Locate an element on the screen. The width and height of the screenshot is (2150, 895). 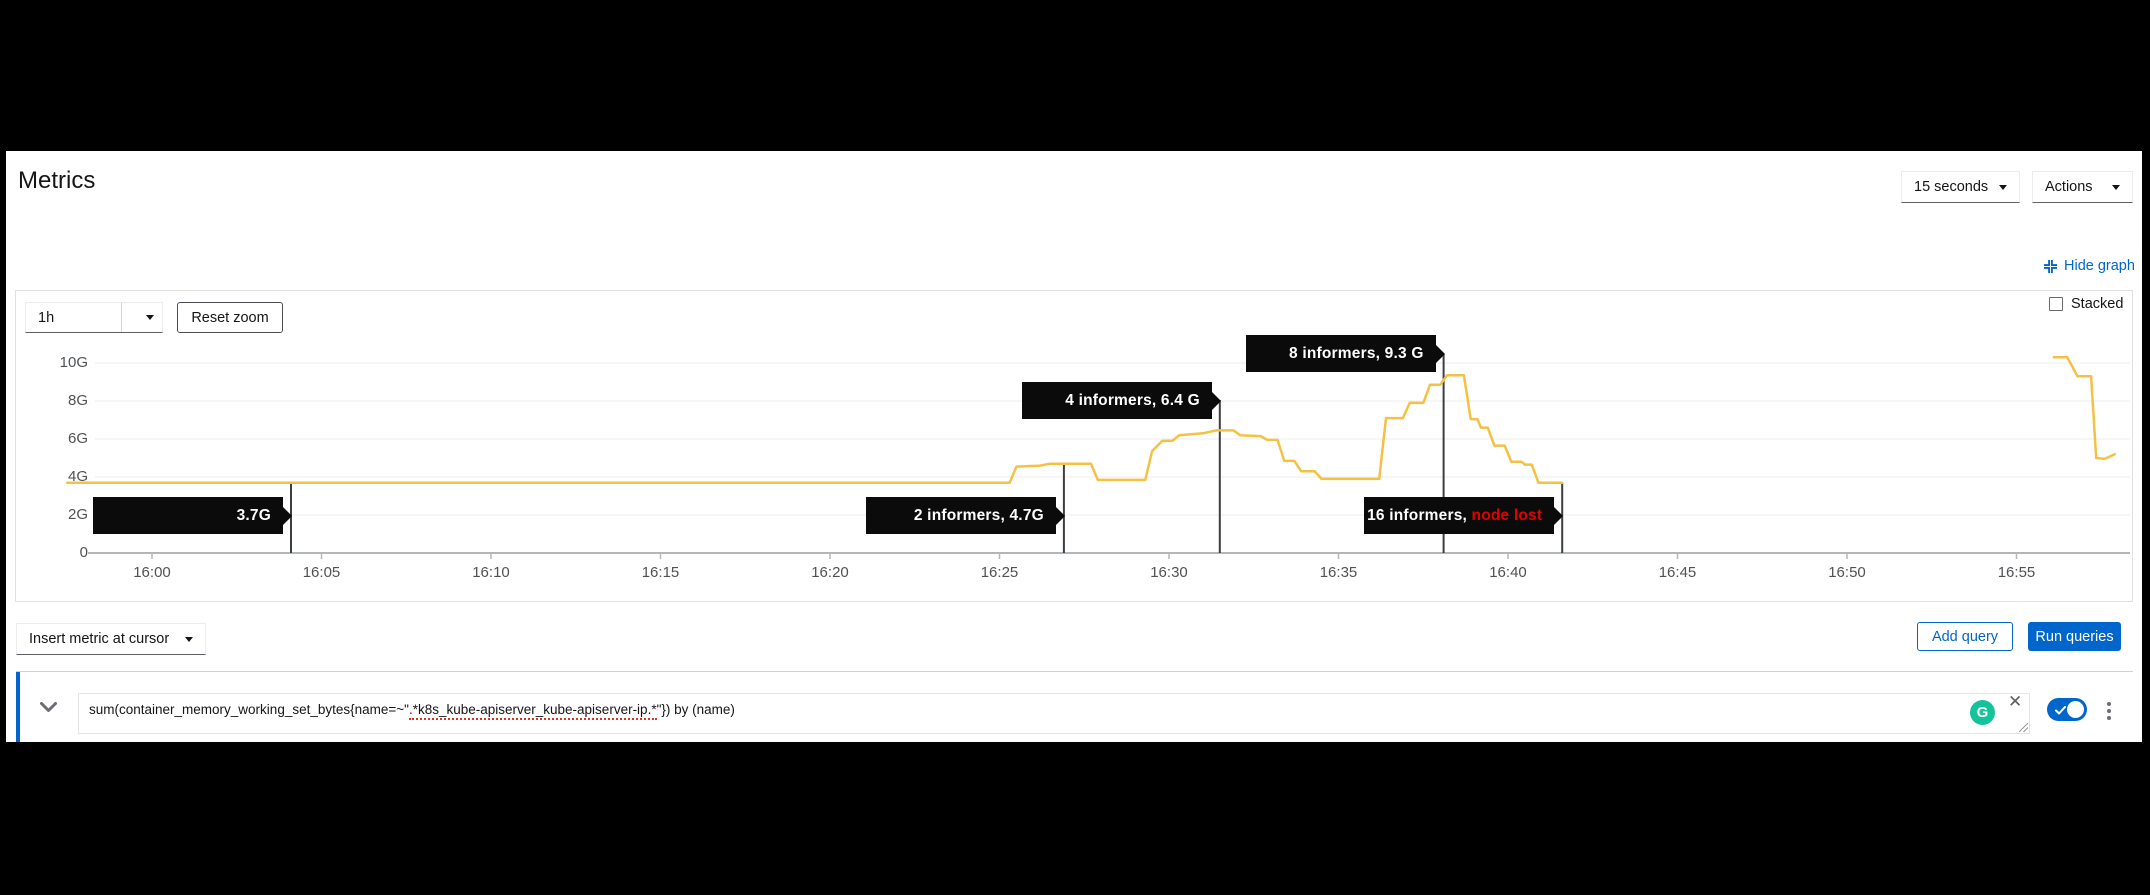
reset-zoom-button: Reset zoom is located at coordinates (230, 317).